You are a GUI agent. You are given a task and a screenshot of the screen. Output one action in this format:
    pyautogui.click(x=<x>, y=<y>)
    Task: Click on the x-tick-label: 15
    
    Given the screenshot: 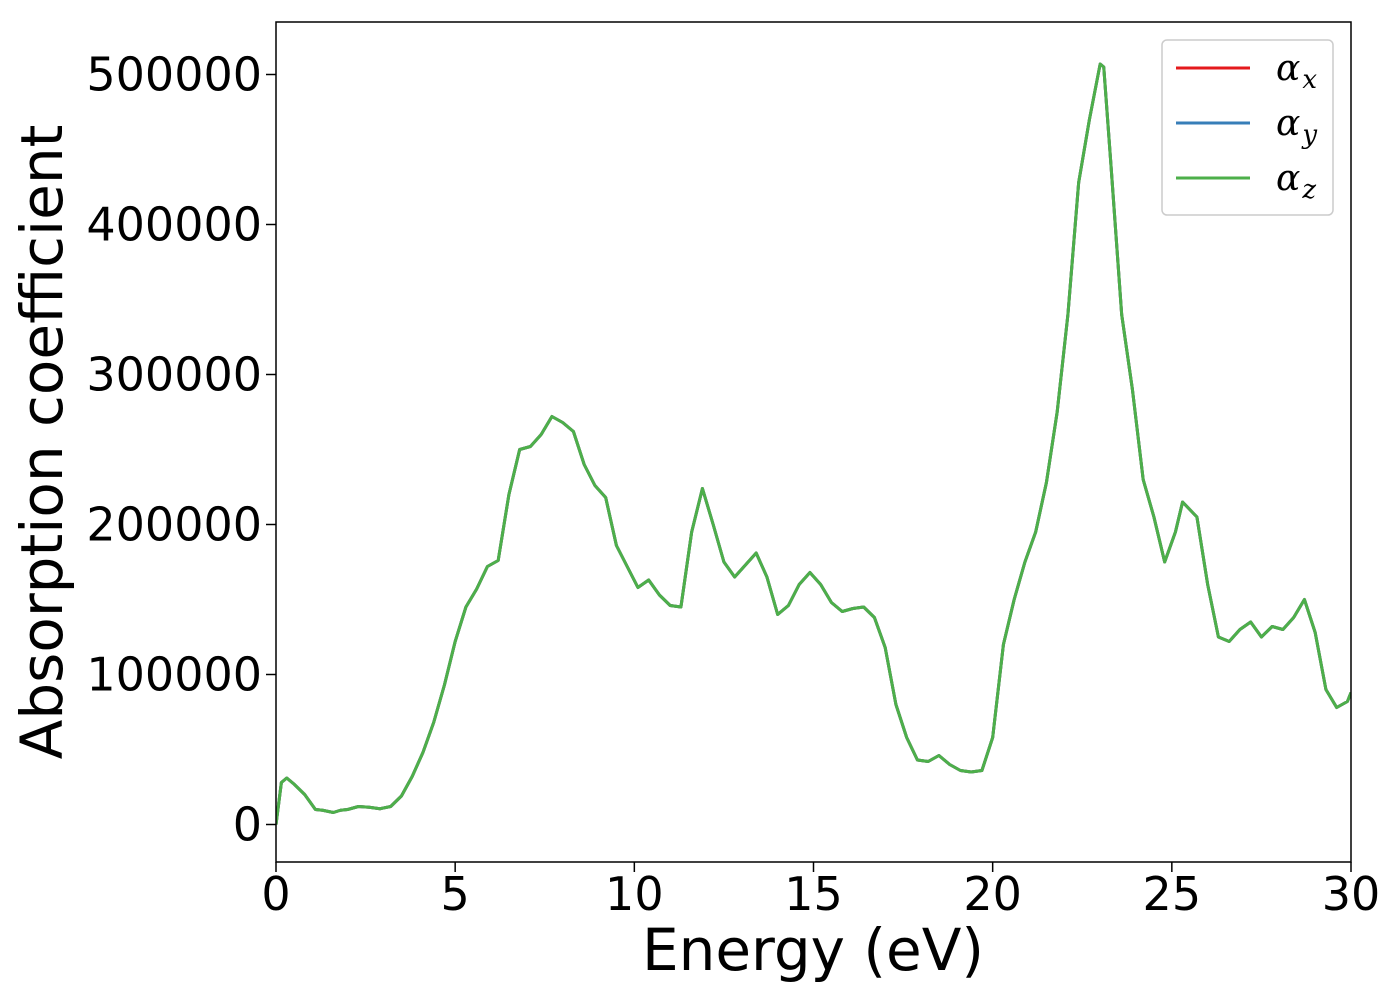 What is the action you would take?
    pyautogui.click(x=813, y=894)
    